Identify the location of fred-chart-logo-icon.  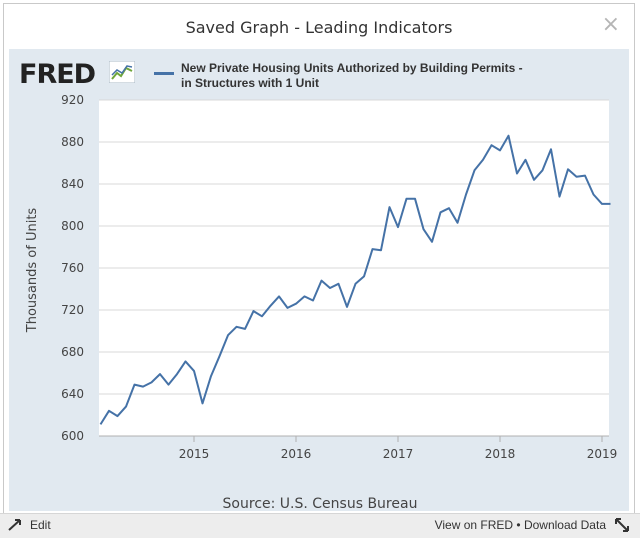
(122, 72).